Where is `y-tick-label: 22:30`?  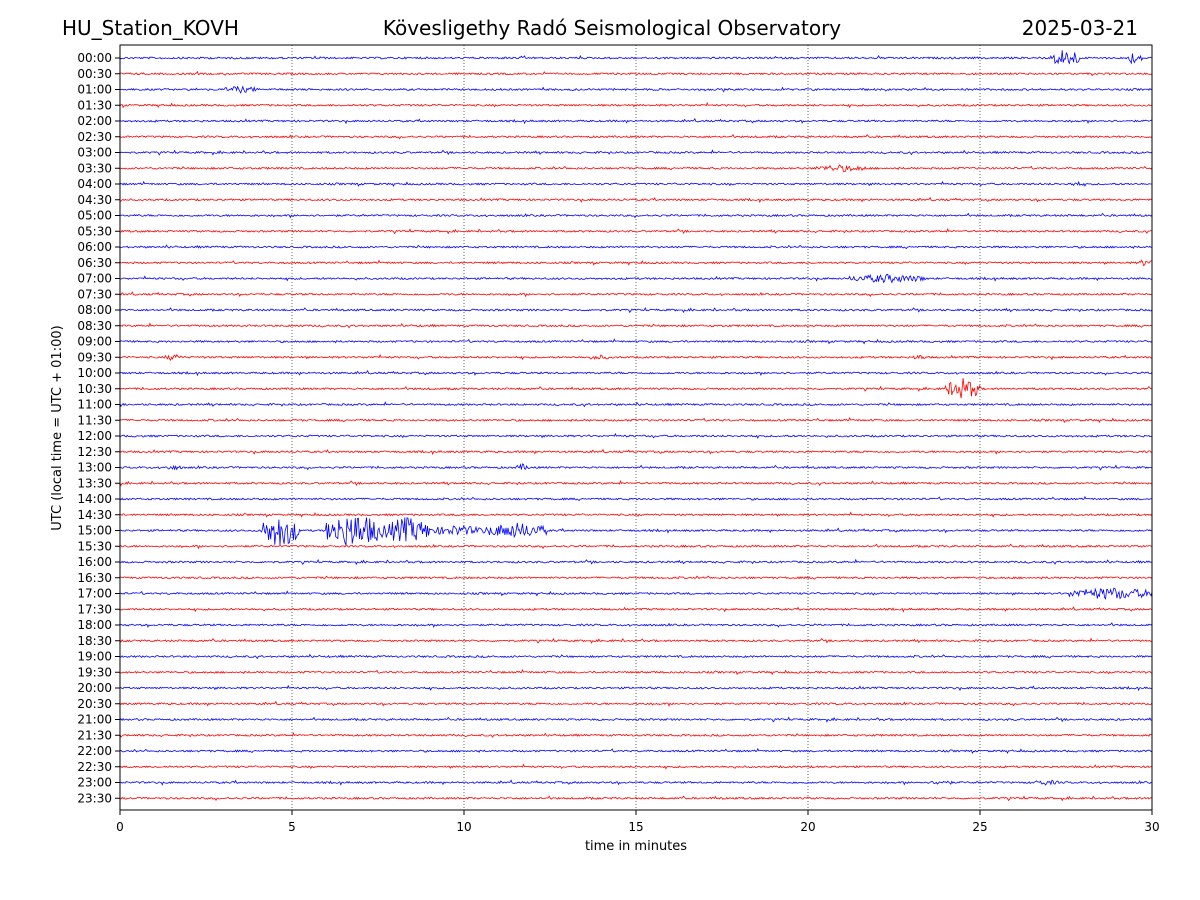 y-tick-label: 22:30 is located at coordinates (94, 767).